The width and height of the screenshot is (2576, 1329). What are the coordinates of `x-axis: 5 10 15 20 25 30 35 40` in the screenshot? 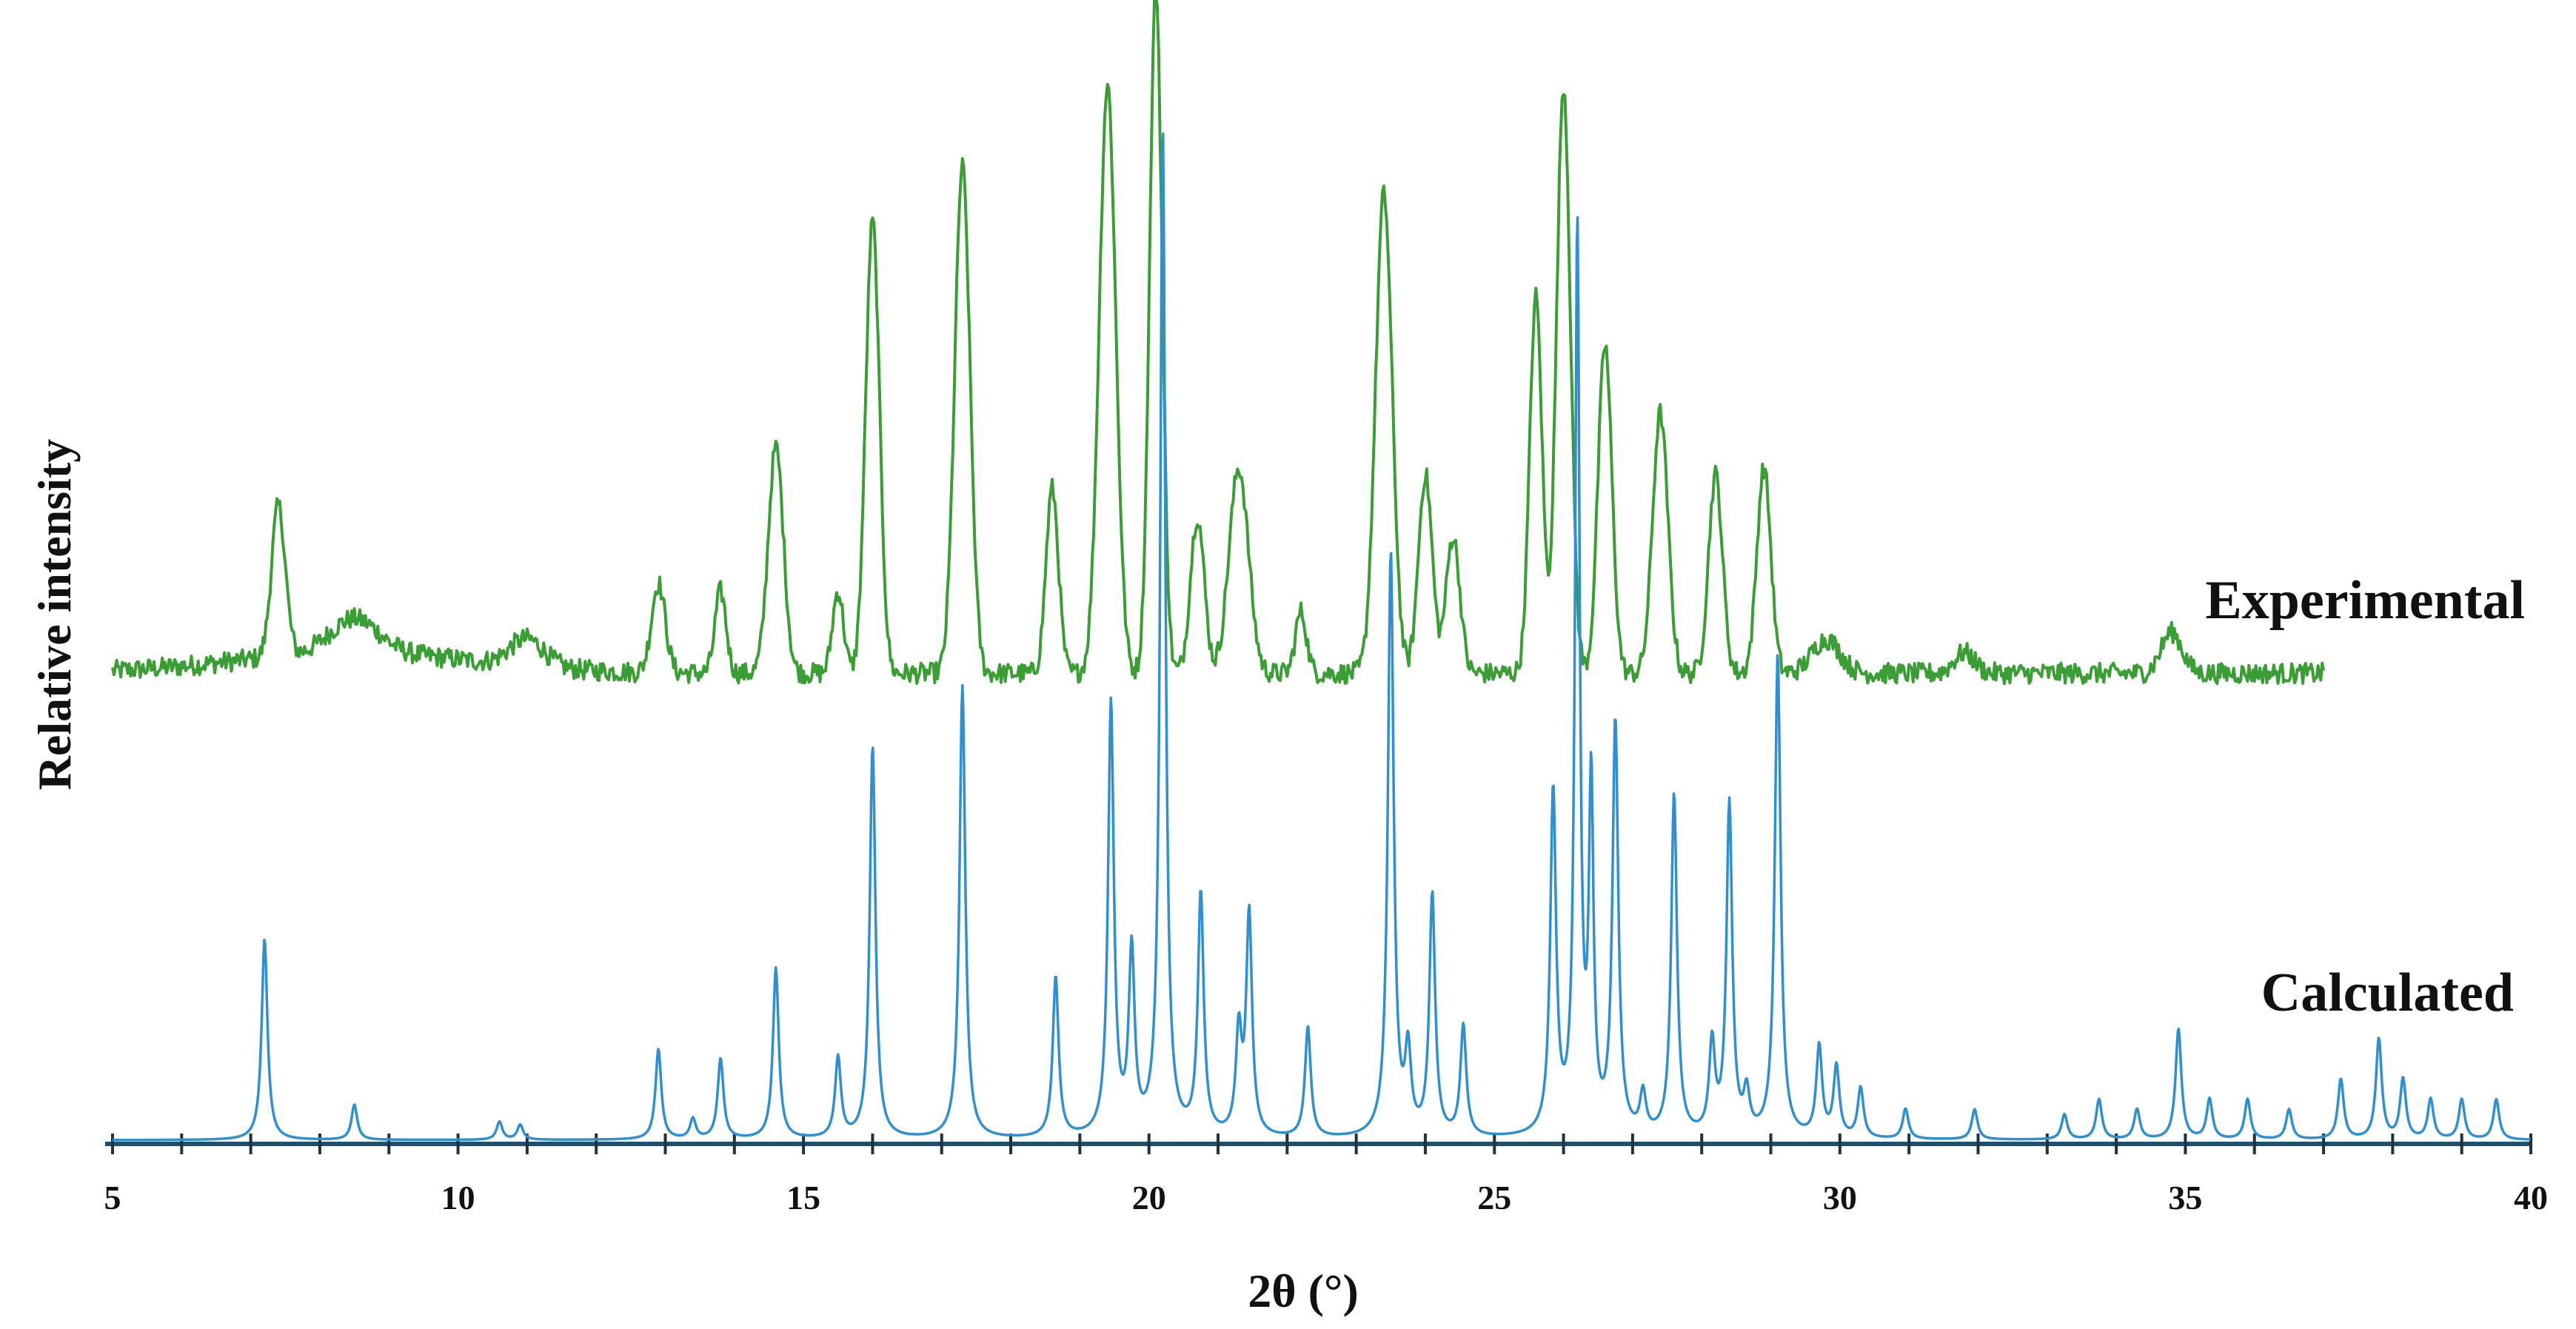 It's located at (1326, 1175).